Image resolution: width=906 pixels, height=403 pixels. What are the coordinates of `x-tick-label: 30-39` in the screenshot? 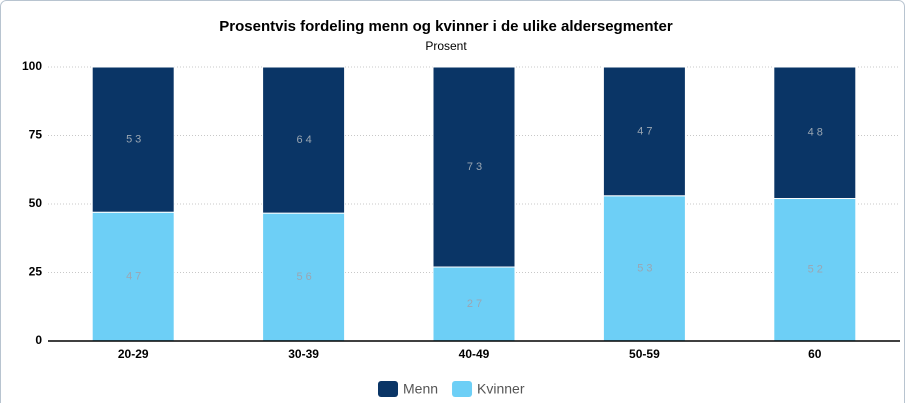 It's located at (303, 354).